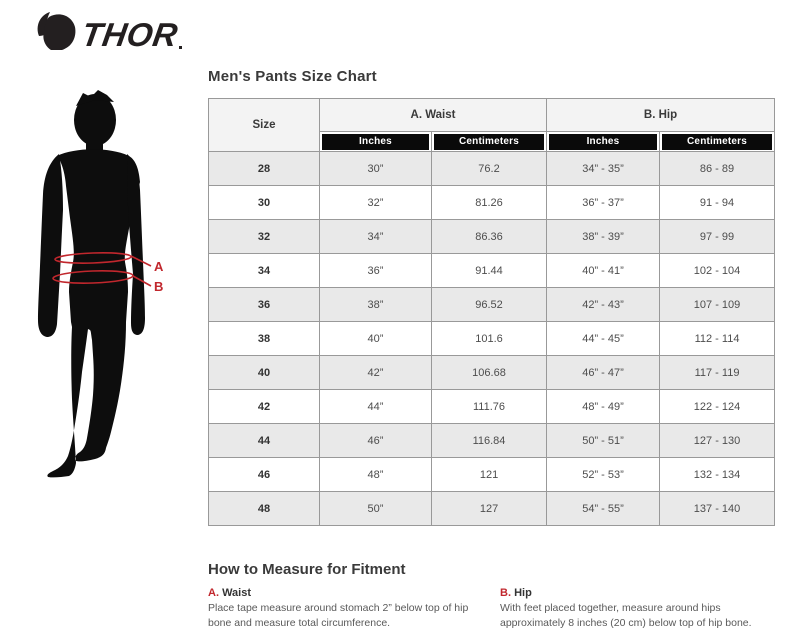 The image size is (800, 630). What do you see at coordinates (603, 168) in the screenshot?
I see `cell-hip-inches: 34” - 35”` at bounding box center [603, 168].